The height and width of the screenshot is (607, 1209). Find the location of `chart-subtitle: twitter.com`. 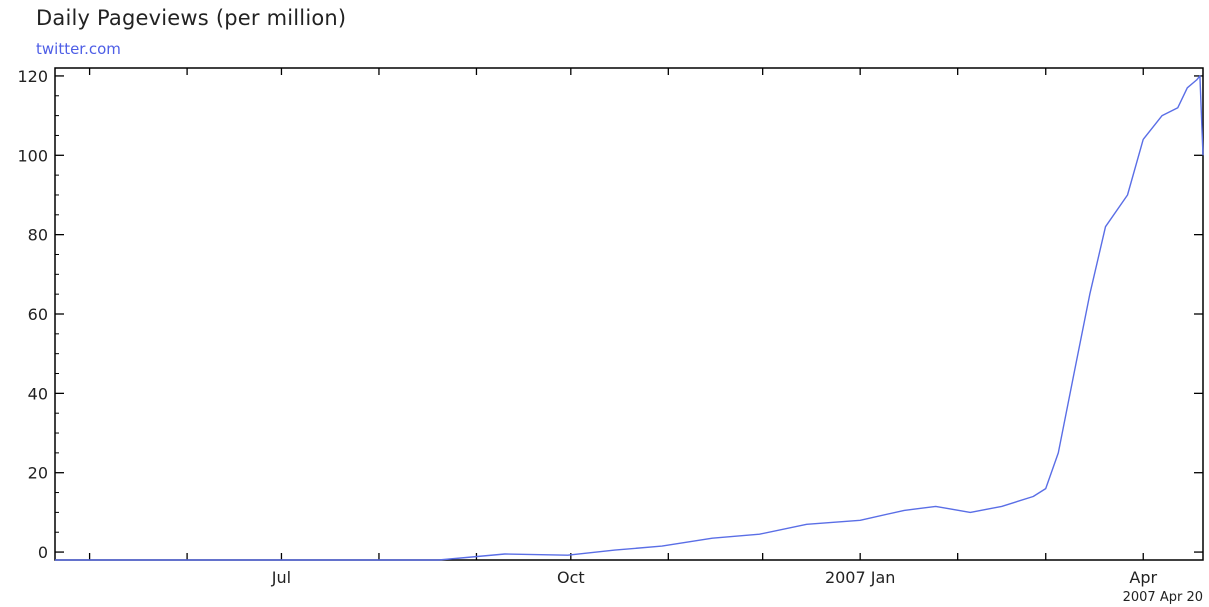

chart-subtitle: twitter.com is located at coordinates (78, 49).